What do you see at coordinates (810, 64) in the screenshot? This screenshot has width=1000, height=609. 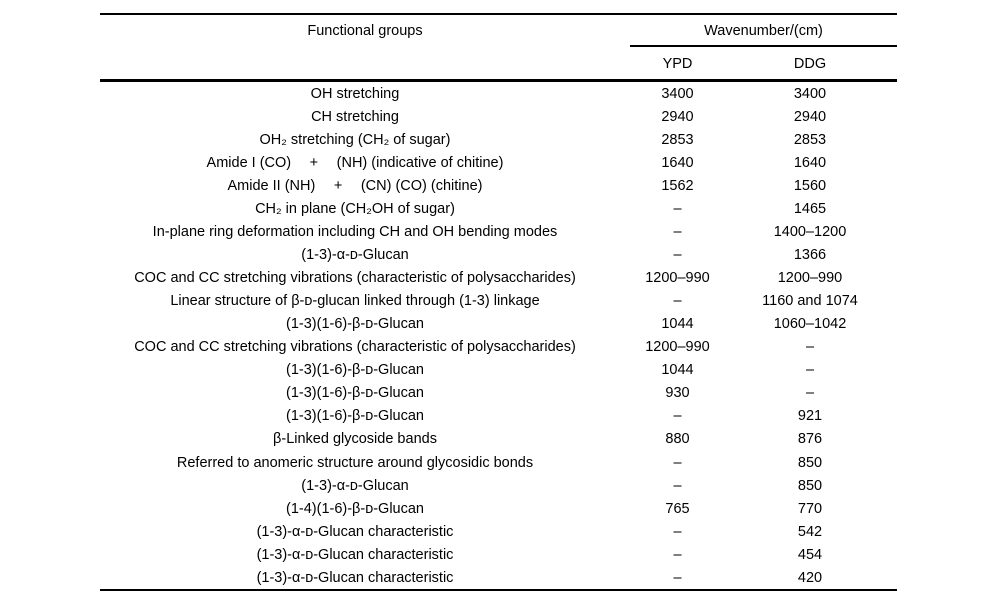 I see `ddg-column-header: DDG` at bounding box center [810, 64].